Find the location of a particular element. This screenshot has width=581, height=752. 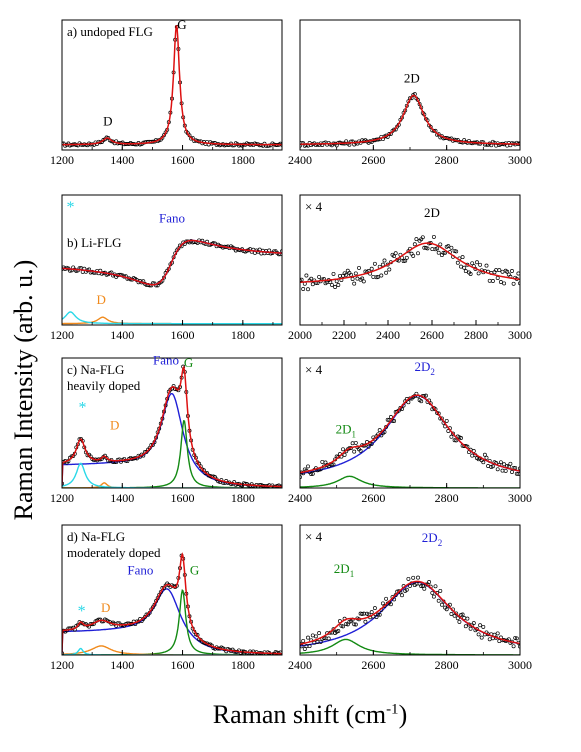

panel-label: d) Na-FLG is located at coordinates (96, 536).